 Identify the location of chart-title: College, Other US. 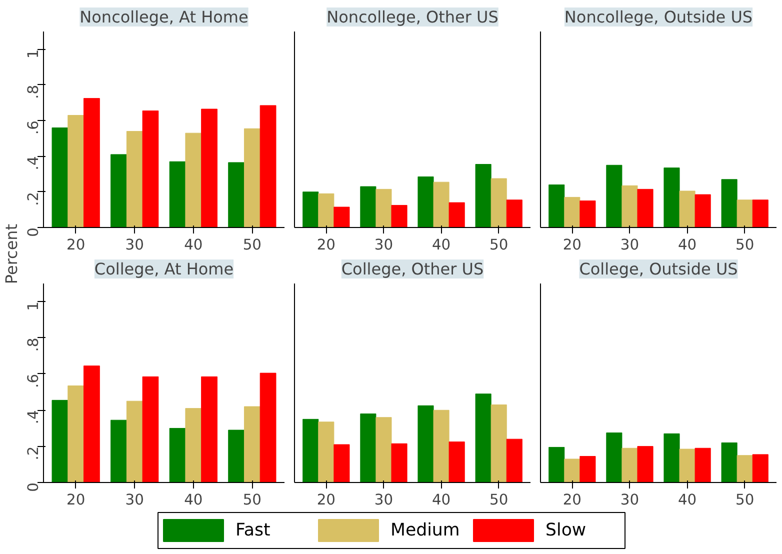
(412, 269).